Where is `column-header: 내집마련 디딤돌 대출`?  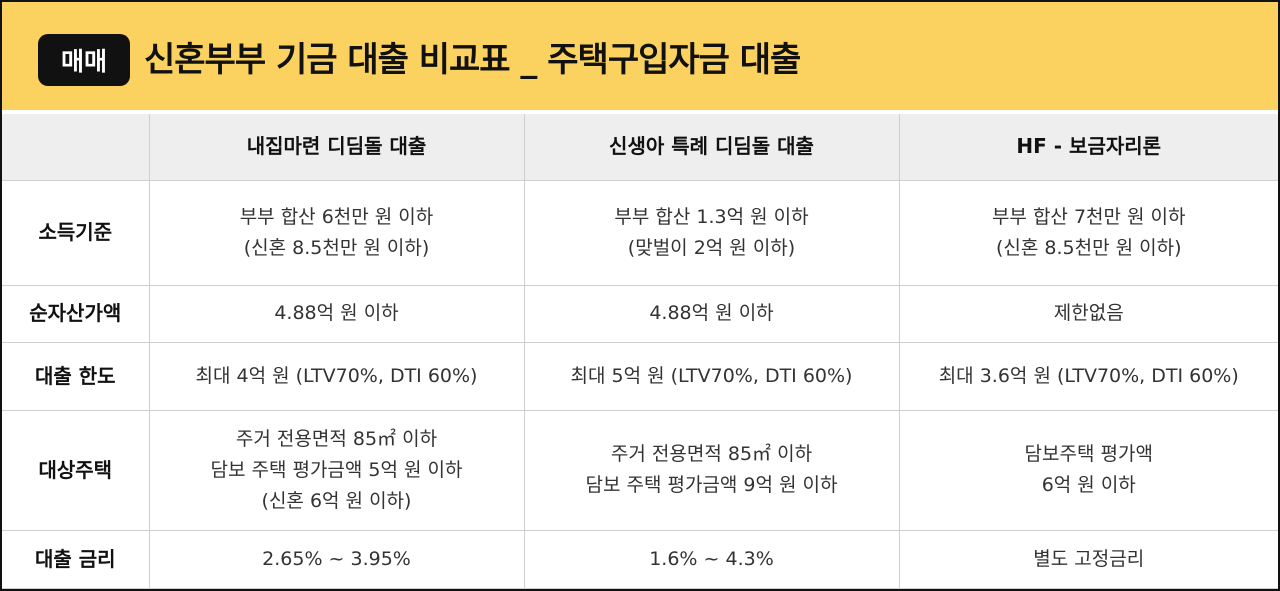
column-header: 내집마련 디딤돌 대출 is located at coordinates (336, 147).